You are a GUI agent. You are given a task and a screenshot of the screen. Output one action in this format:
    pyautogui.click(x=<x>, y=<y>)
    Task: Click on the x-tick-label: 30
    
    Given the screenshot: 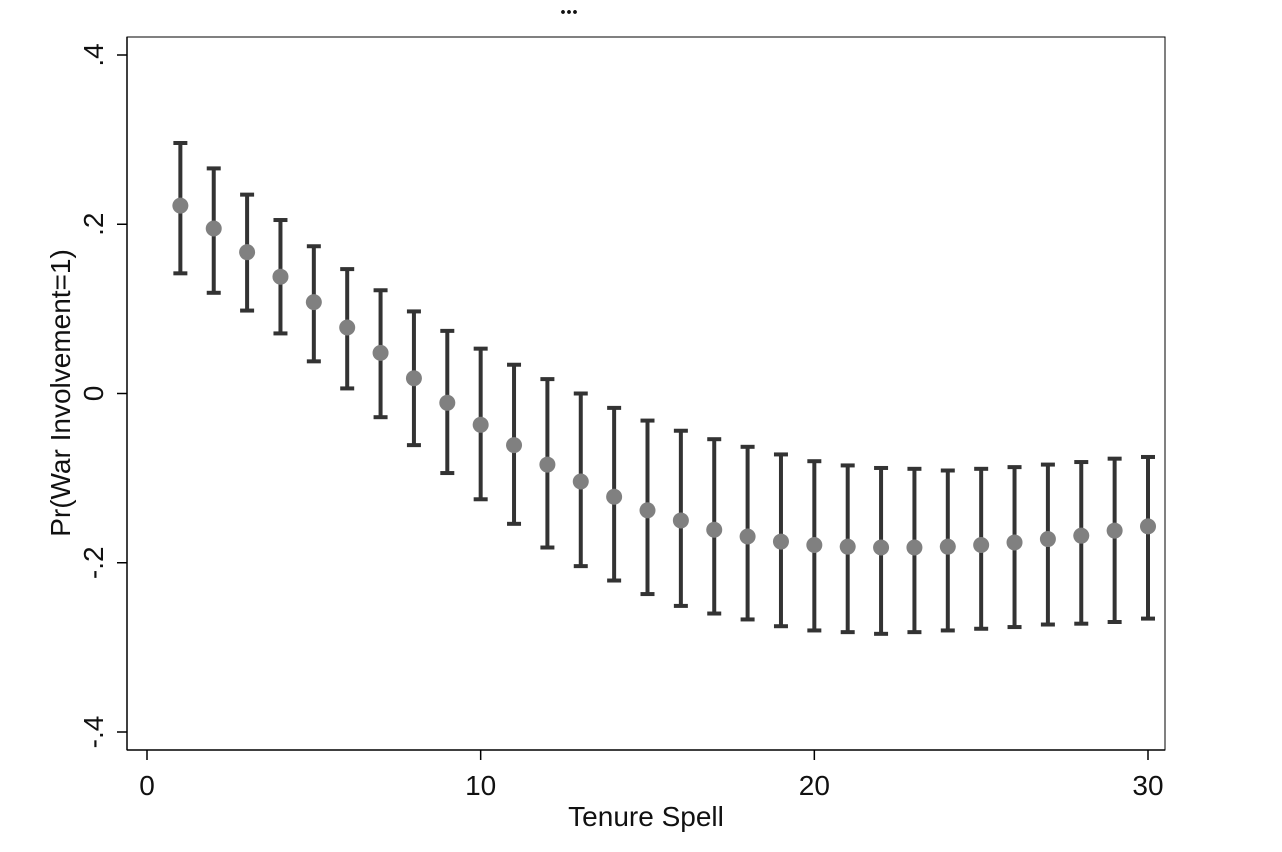 What is the action you would take?
    pyautogui.click(x=1147, y=785)
    